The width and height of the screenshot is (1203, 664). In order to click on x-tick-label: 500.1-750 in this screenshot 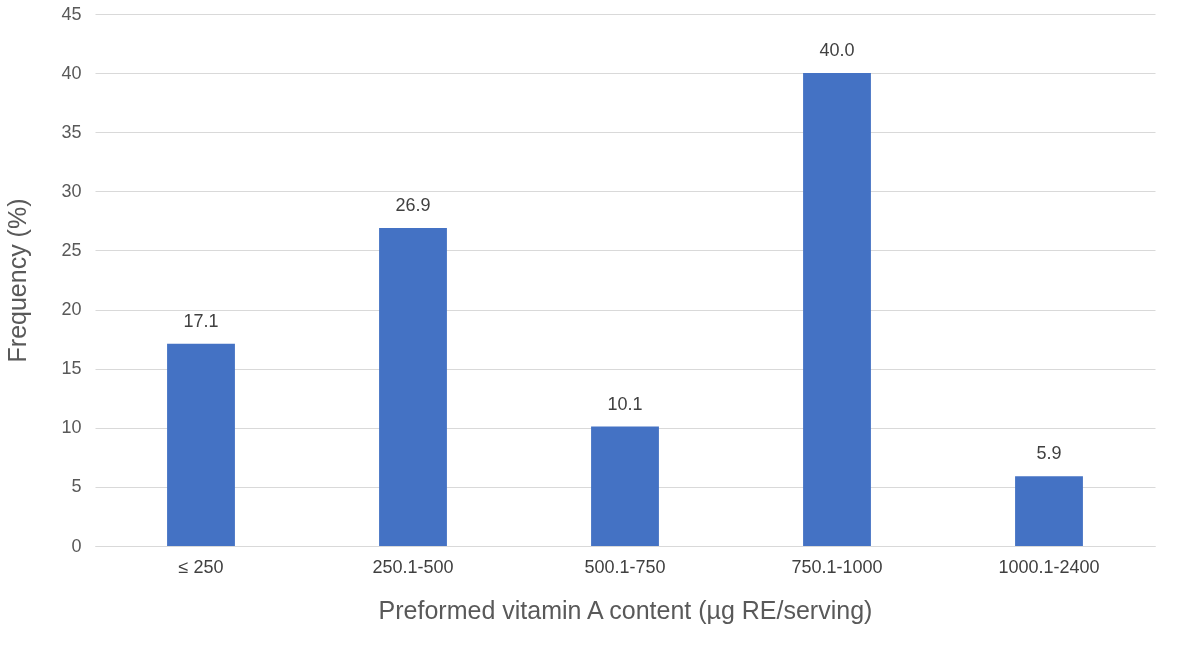, I will do `click(625, 566)`.